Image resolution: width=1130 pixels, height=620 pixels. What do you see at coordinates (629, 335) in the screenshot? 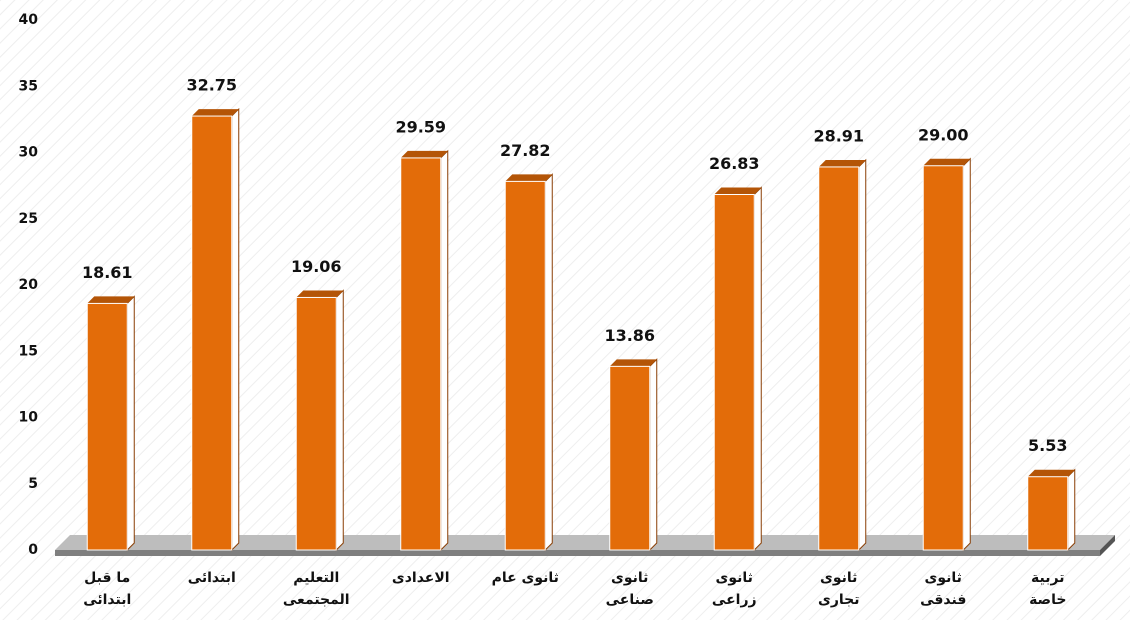
I see `value-label: 13.86` at bounding box center [629, 335].